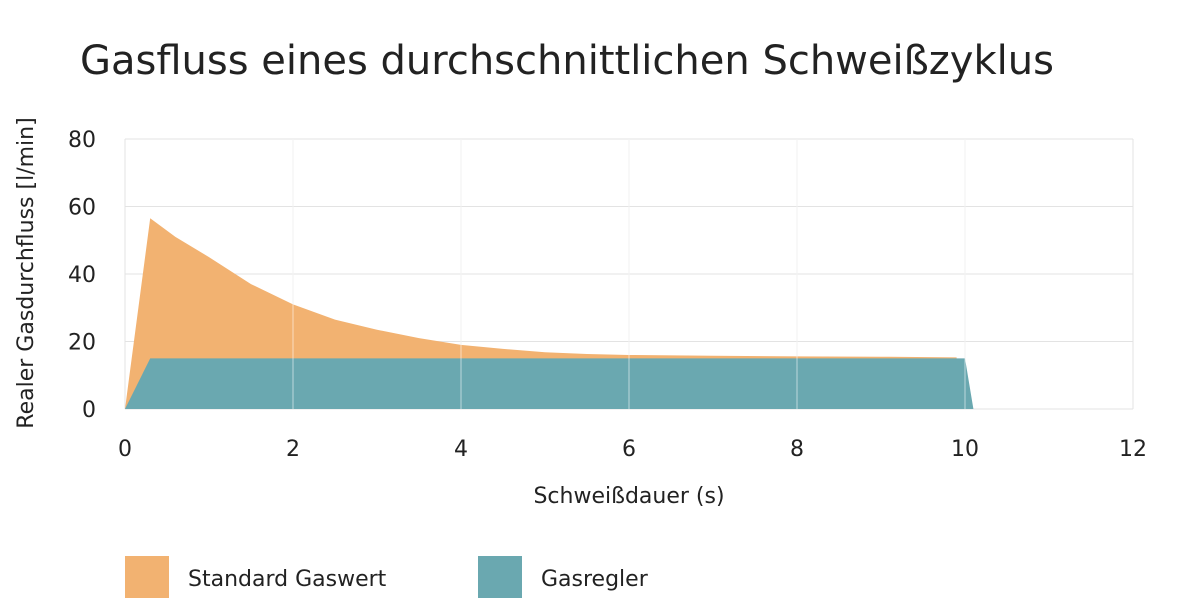  I want to click on x-axis-label: Schweißdauer (s), so click(628, 496).